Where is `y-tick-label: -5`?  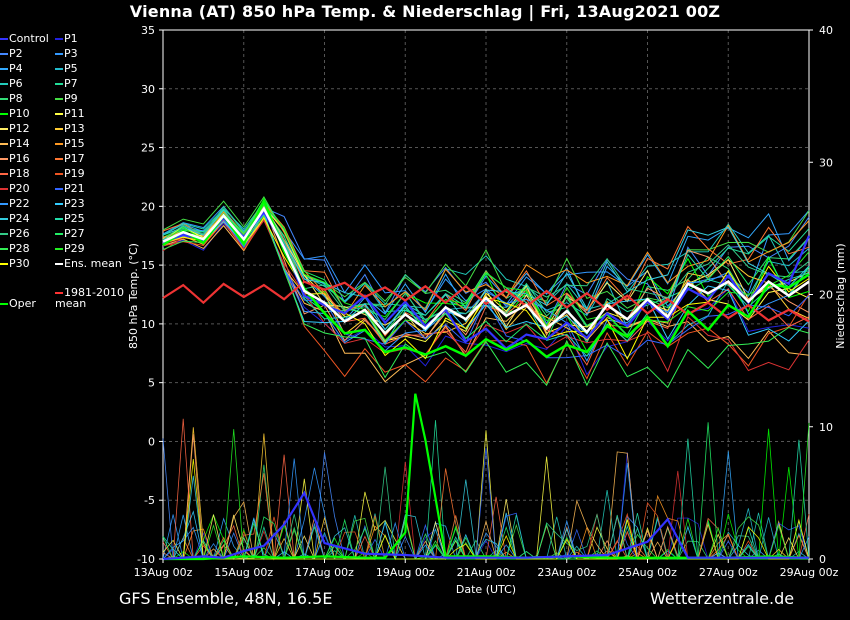
y-tick-label: -5 is located at coordinates (149, 500).